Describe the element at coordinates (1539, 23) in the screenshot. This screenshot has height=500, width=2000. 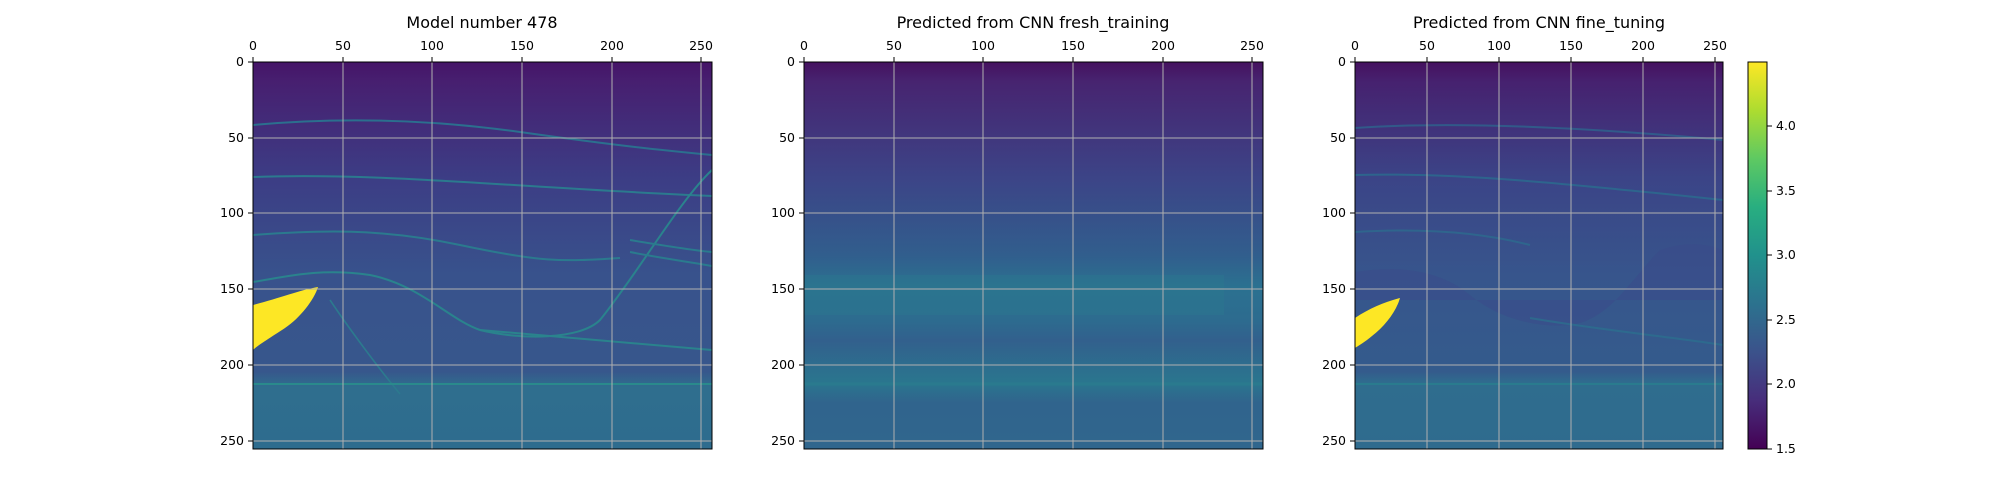
I see `panel-title: Predicted from CNN fine_tuning` at that location.